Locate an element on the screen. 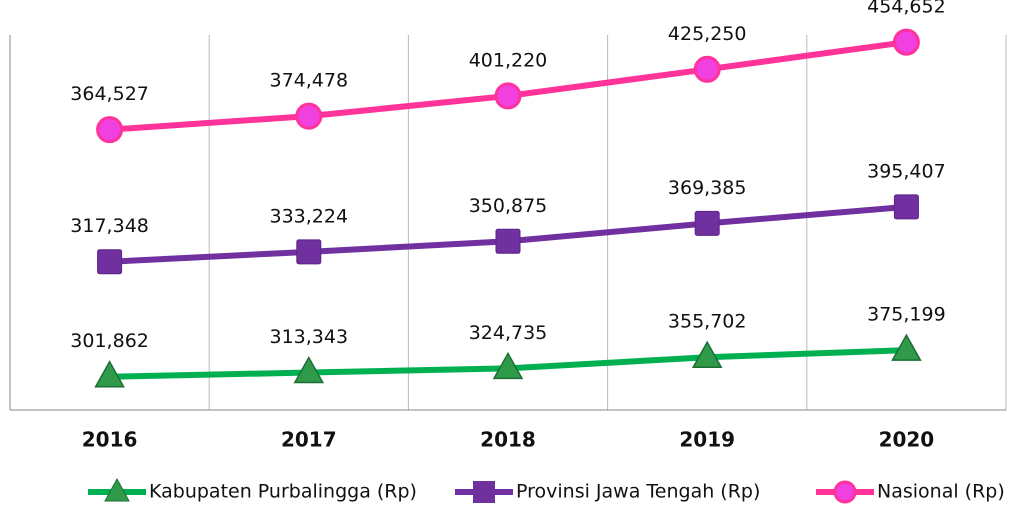 The width and height of the screenshot is (1016, 505). legend-label: Nasional (Rp) is located at coordinates (941, 492).